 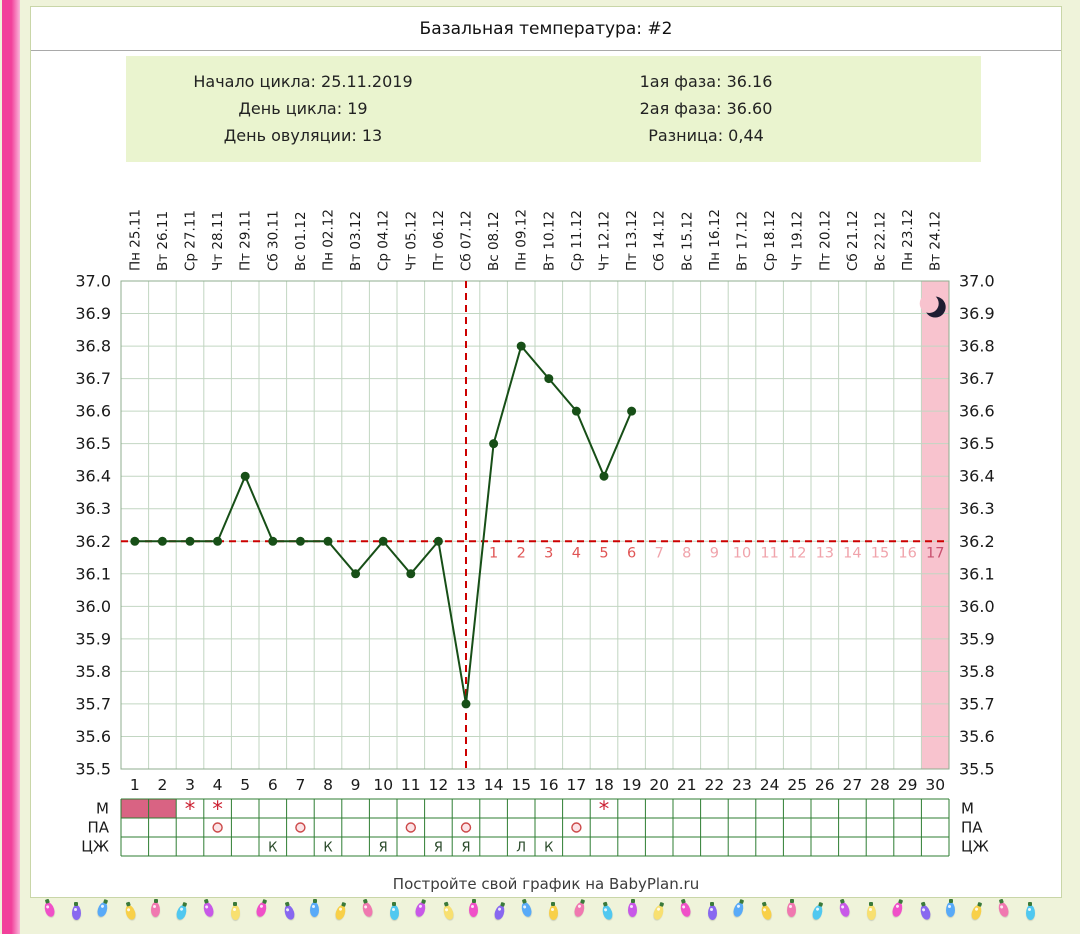 What do you see at coordinates (632, 785) in the screenshot?
I see `day-number: 19` at bounding box center [632, 785].